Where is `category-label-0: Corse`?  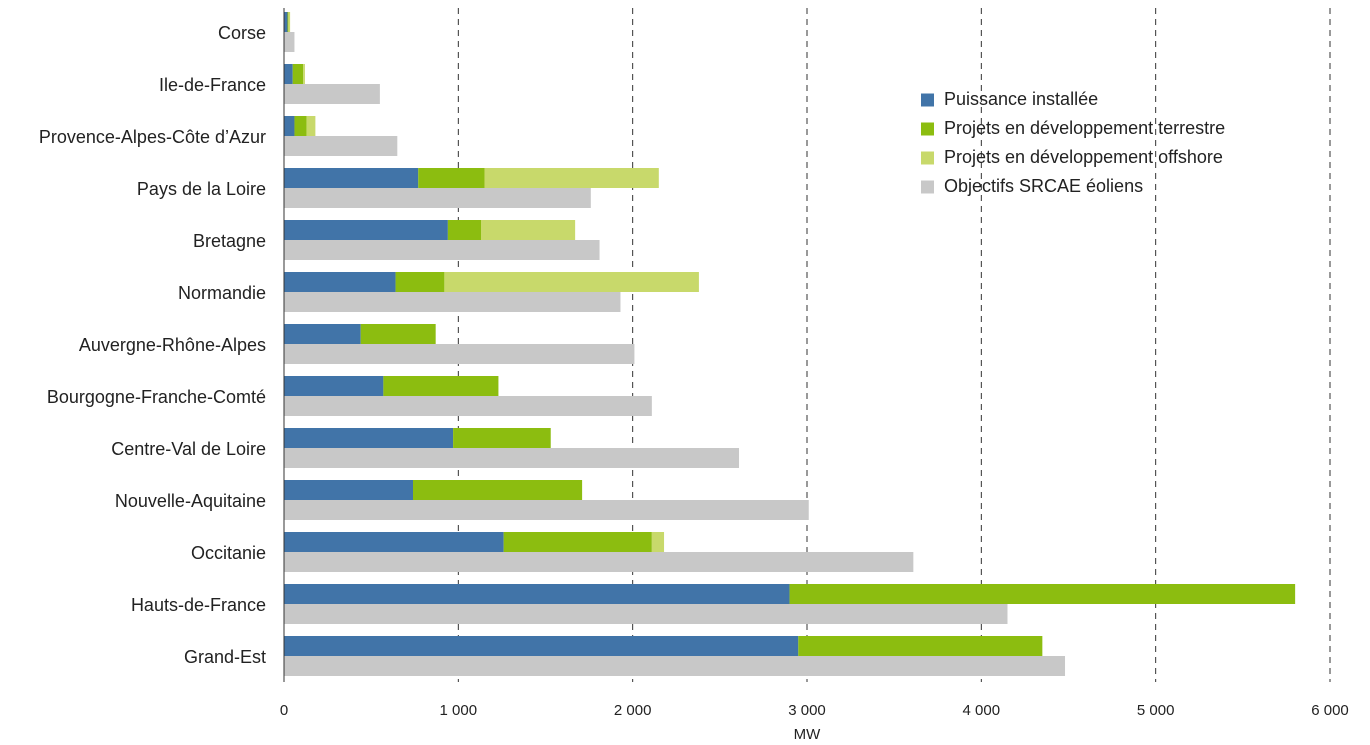
category-label-0: Corse is located at coordinates (242, 33).